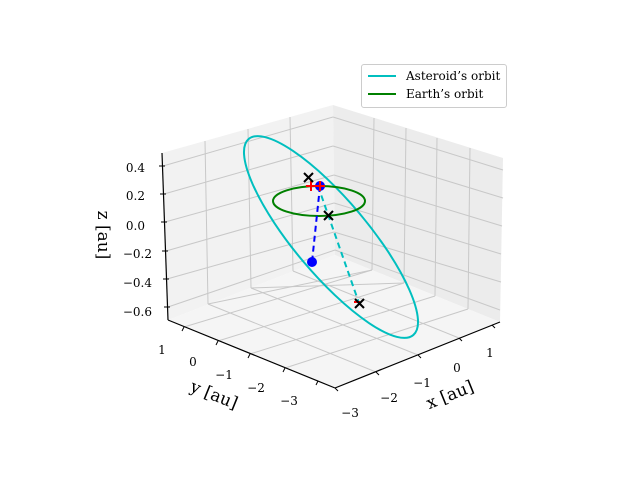 The width and height of the screenshot is (640, 480). Describe the element at coordinates (350, 413) in the screenshot. I see `x-tick-label: −3` at that location.